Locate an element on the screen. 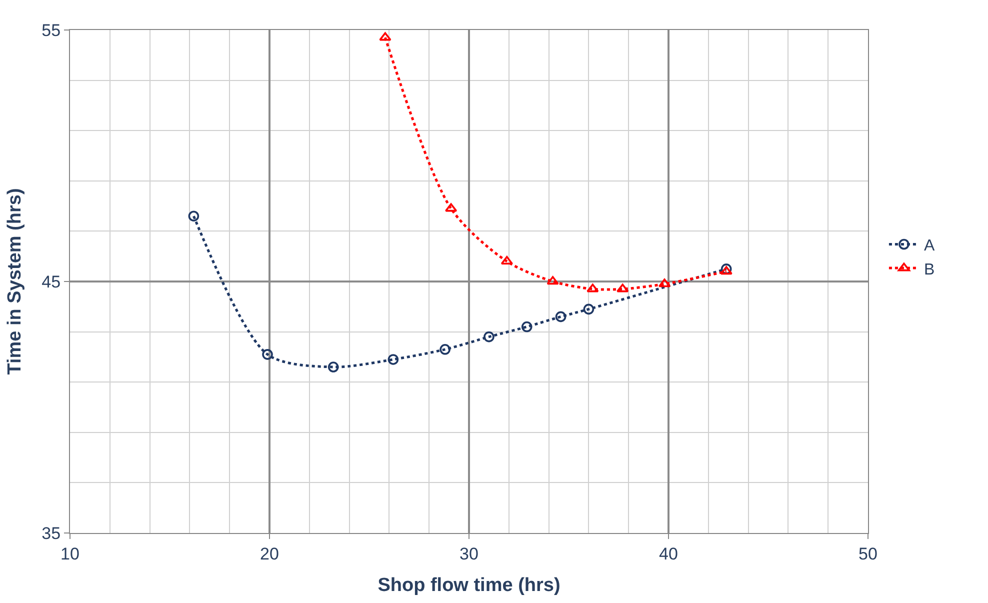 The image size is (988, 603). x-axis-title: Shop flow time (hrs) is located at coordinates (469, 585).